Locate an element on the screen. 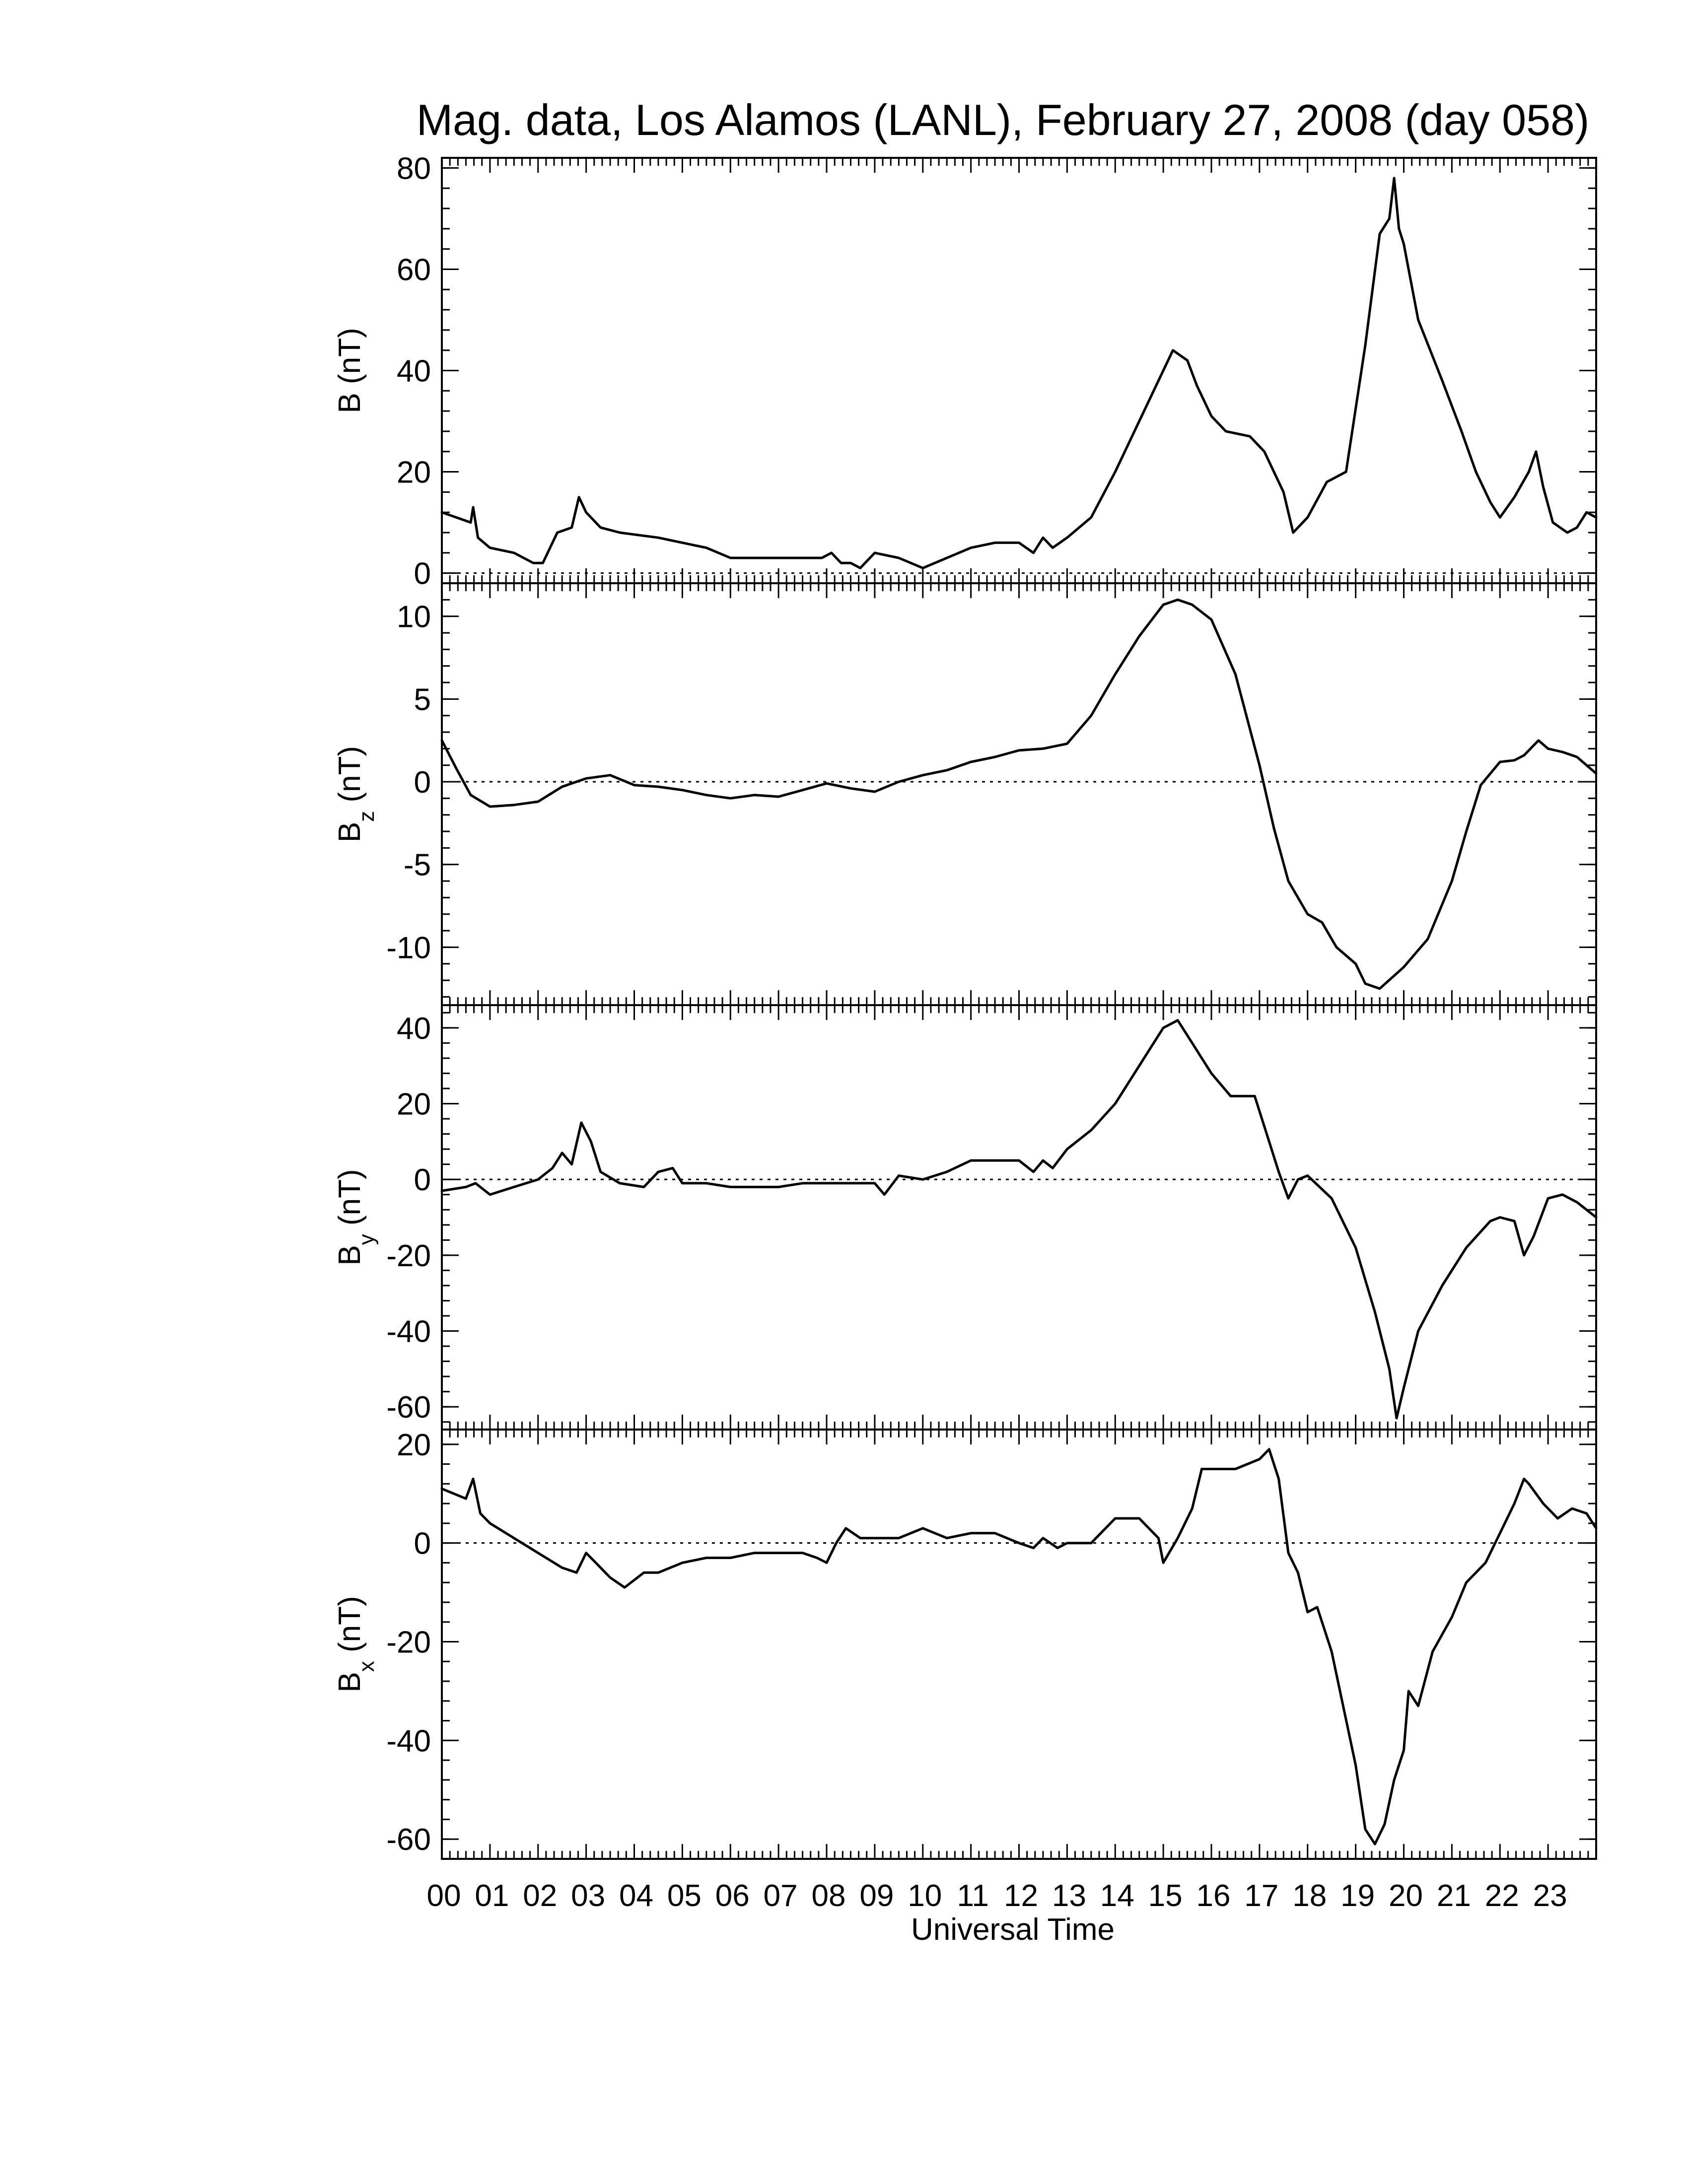 The width and height of the screenshot is (1688, 2184). series-line-By is located at coordinates (1019, 1219).